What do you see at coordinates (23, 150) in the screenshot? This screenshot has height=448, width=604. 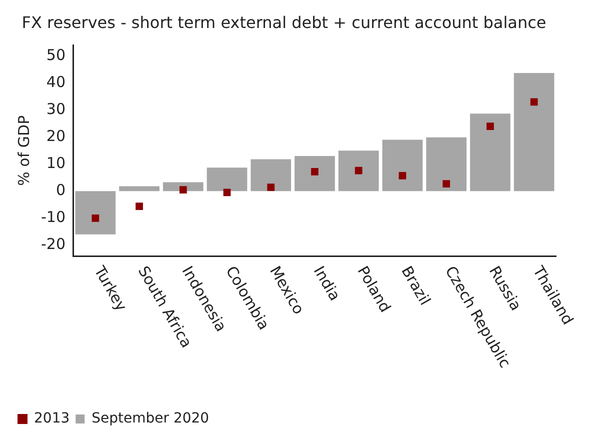 I see `y-axis-title: % of GDP` at bounding box center [23, 150].